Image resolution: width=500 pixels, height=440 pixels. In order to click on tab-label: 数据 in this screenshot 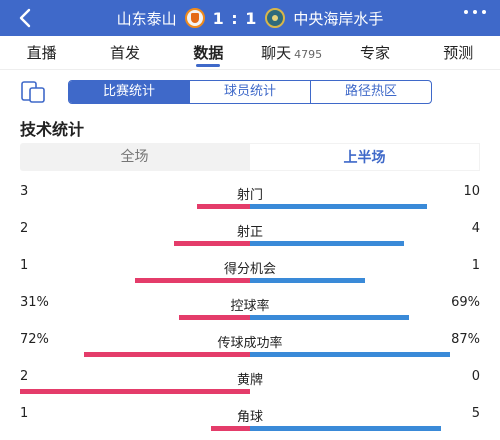, I will do `click(208, 53)`.